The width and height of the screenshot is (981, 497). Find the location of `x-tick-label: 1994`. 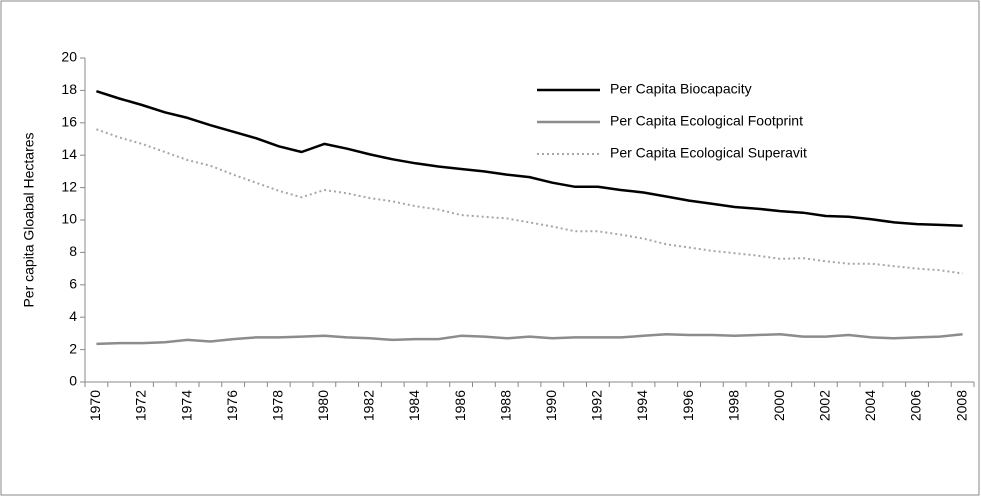

x-tick-label: 1994 is located at coordinates (642, 405).